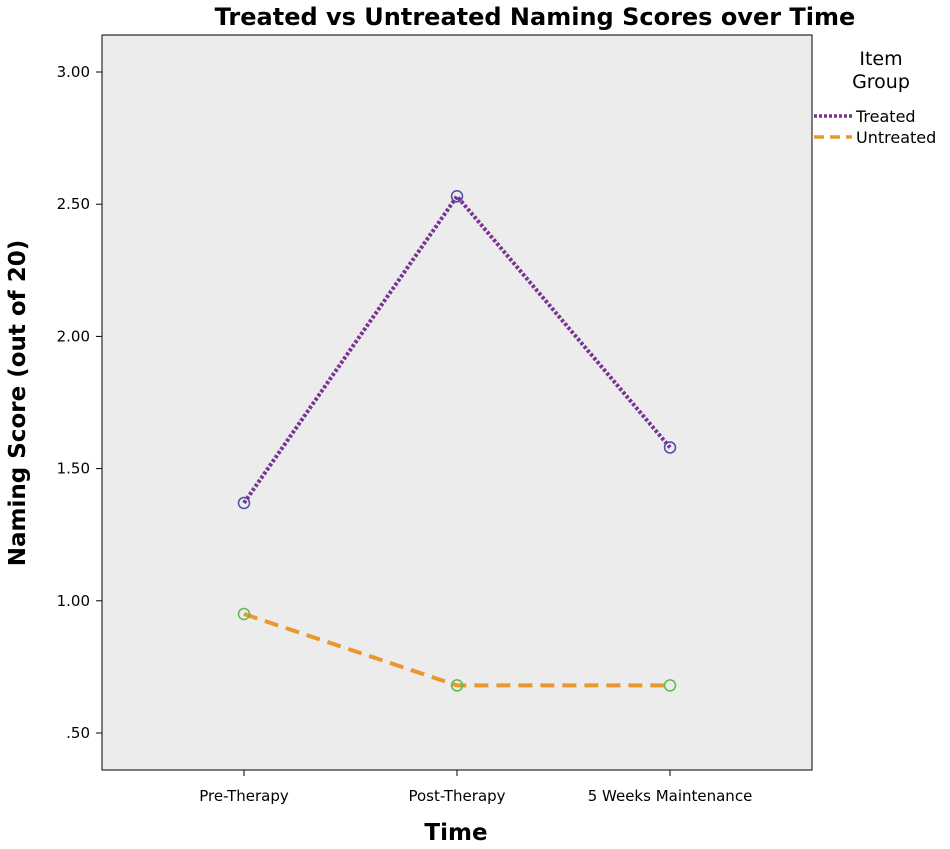 The height and width of the screenshot is (849, 950). I want to click on legend-title-line1: Item, so click(880, 59).